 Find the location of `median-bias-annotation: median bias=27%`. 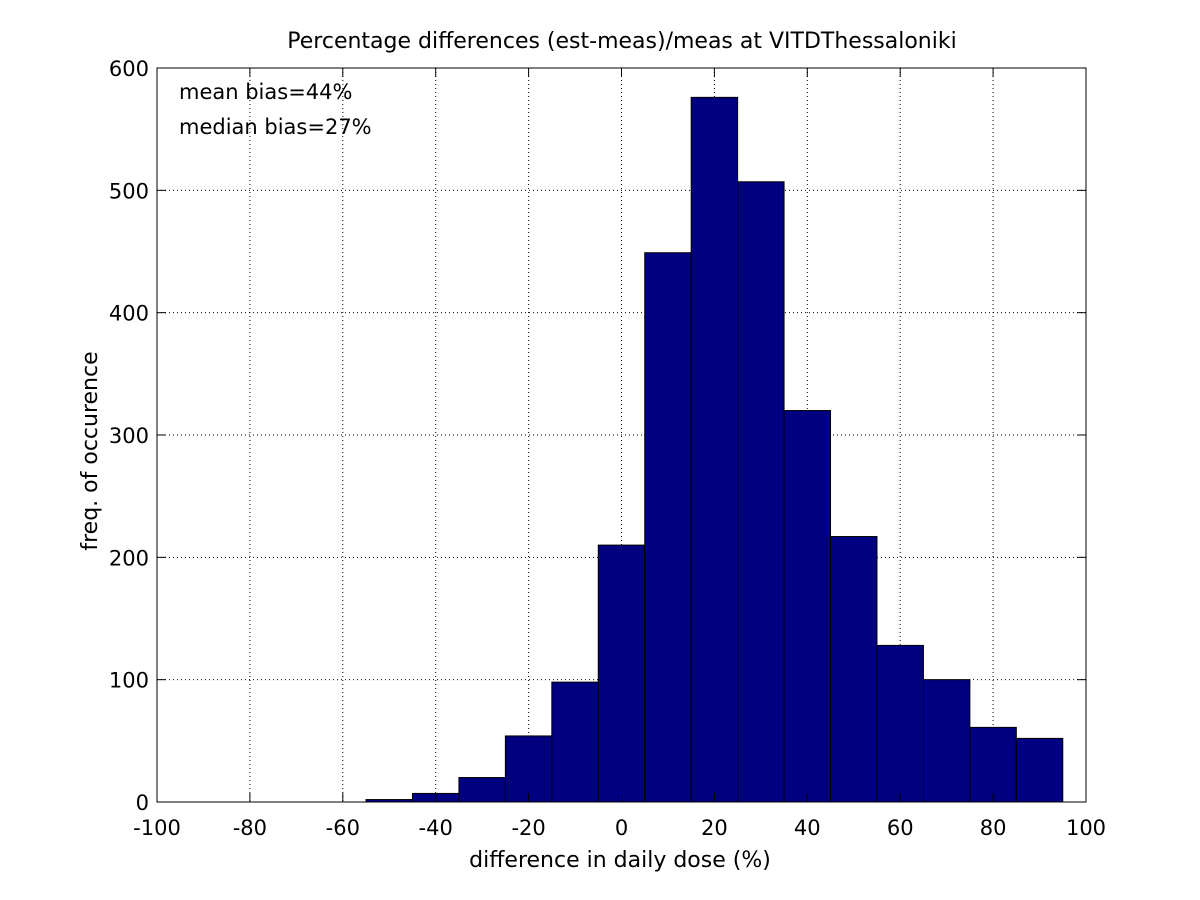

median-bias-annotation: median bias=27% is located at coordinates (275, 127).